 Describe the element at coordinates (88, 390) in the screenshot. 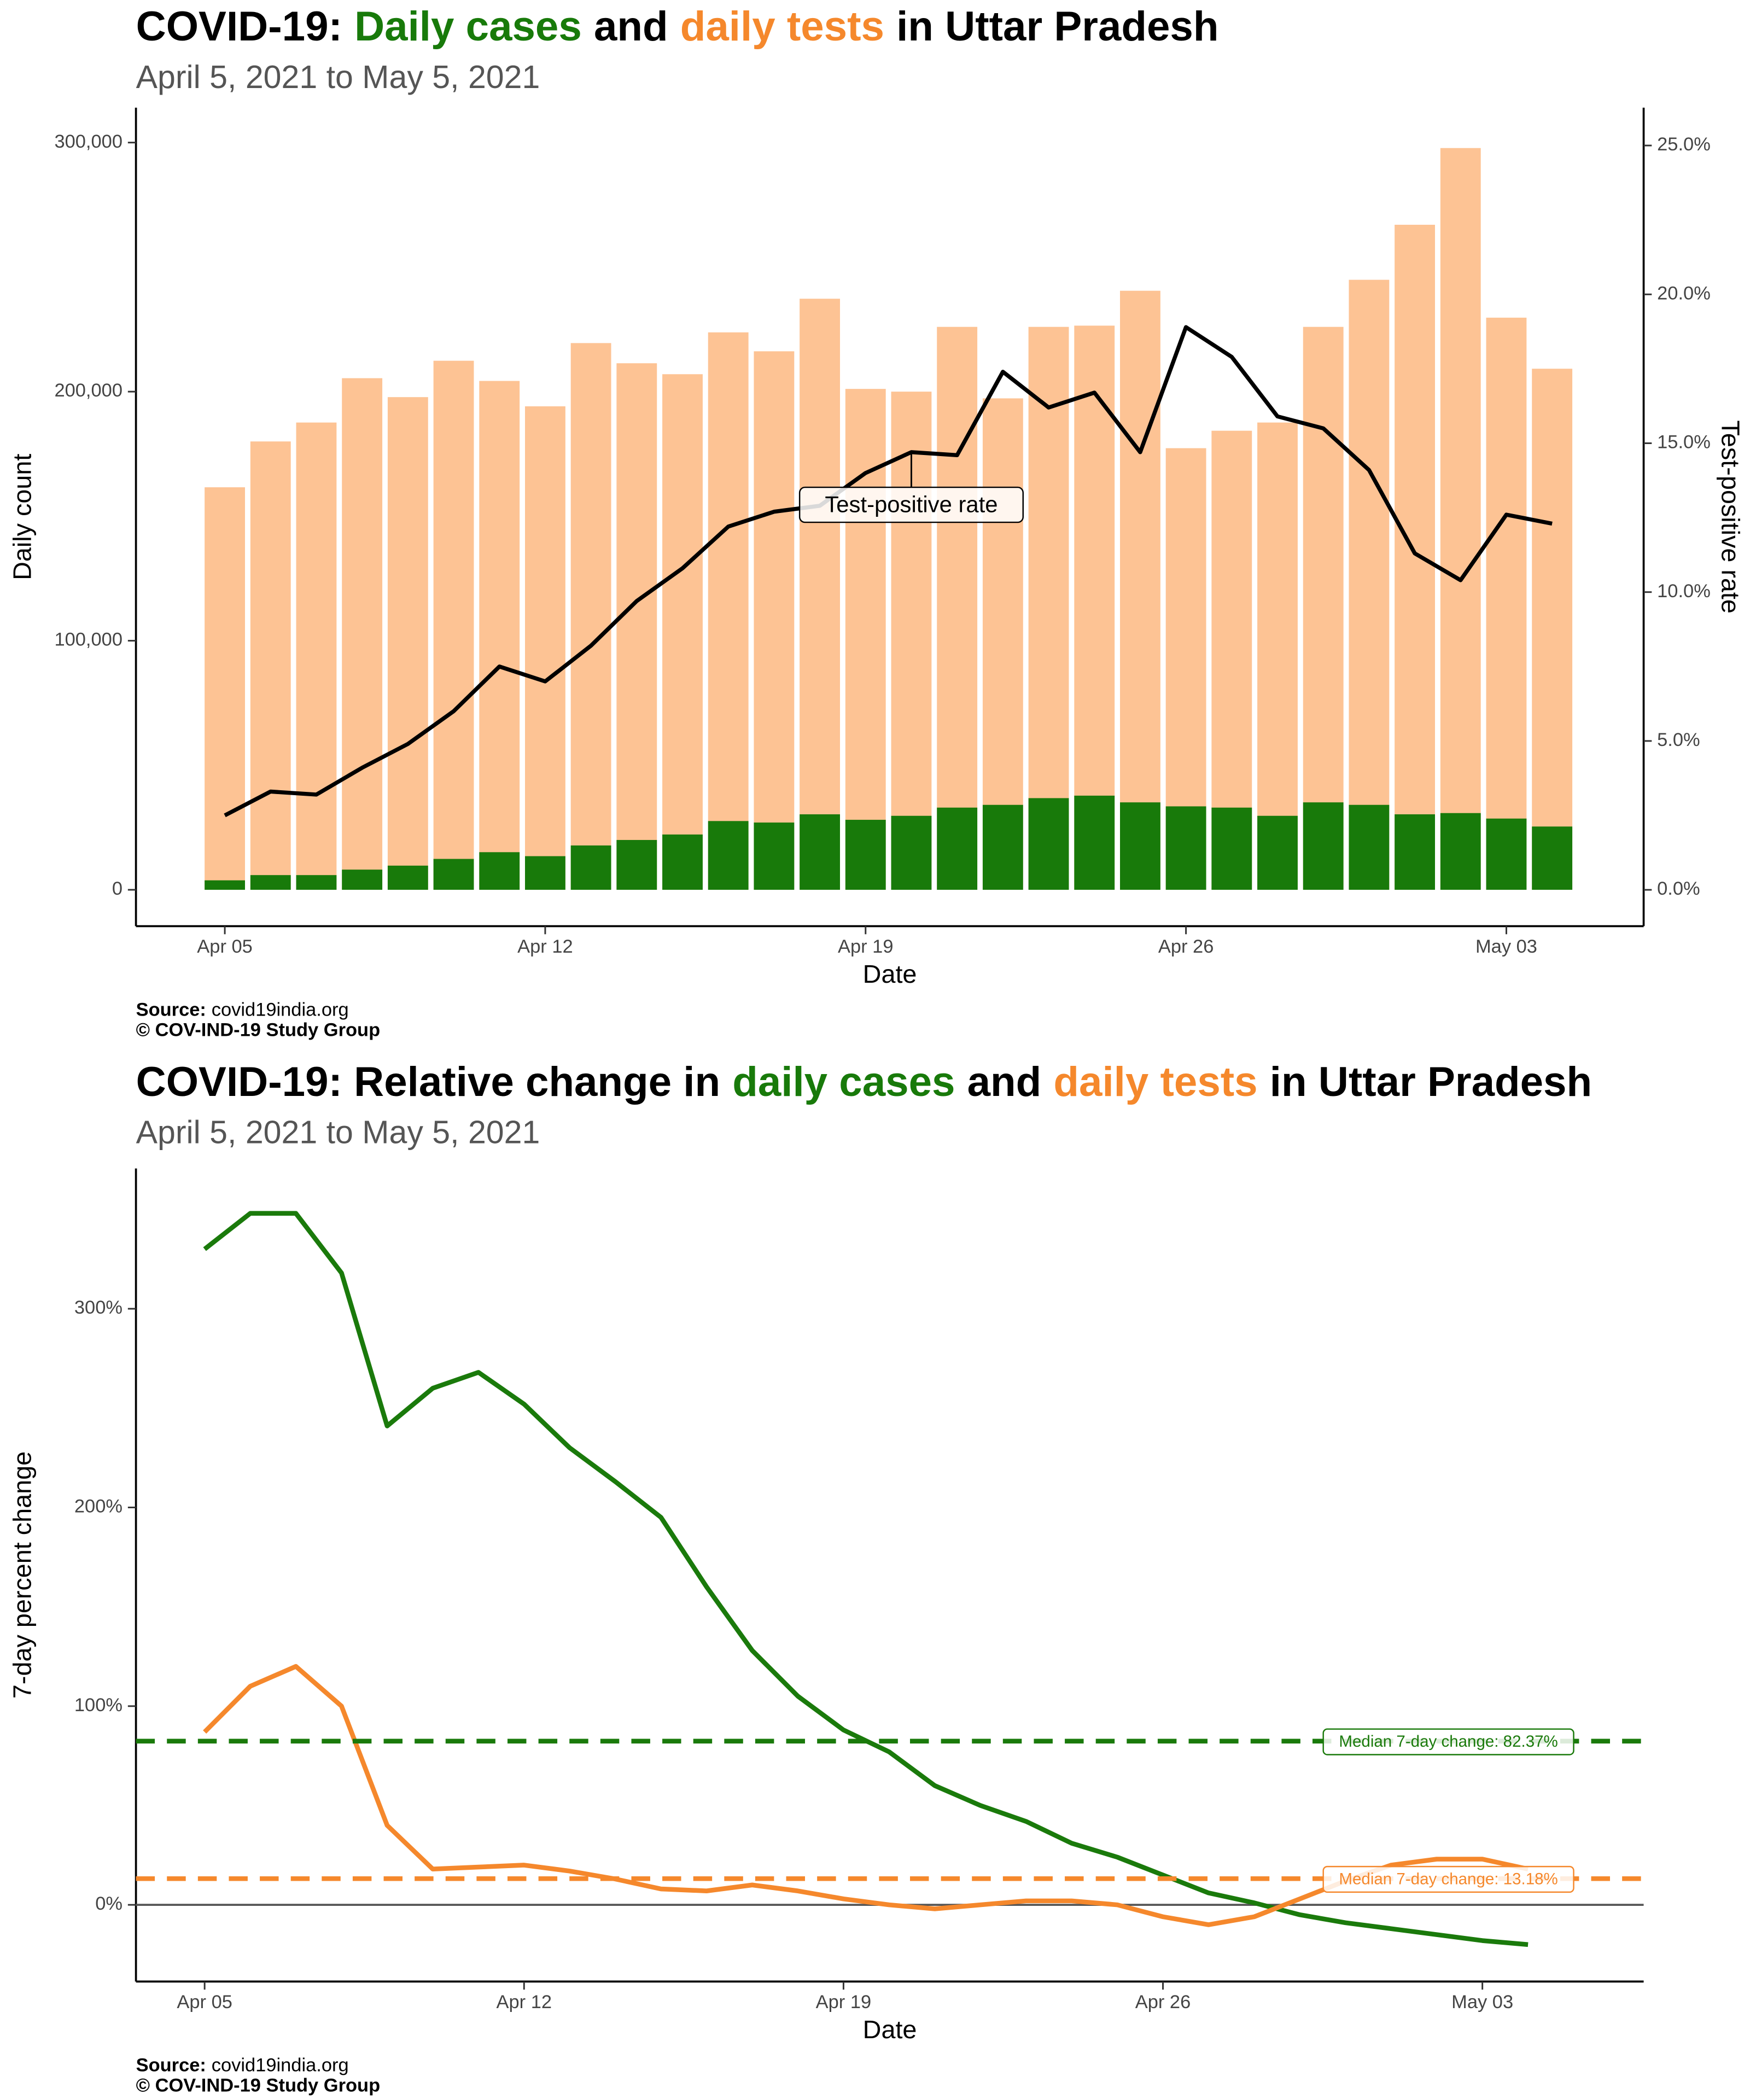

I see `y-tick-label: 200,000` at that location.